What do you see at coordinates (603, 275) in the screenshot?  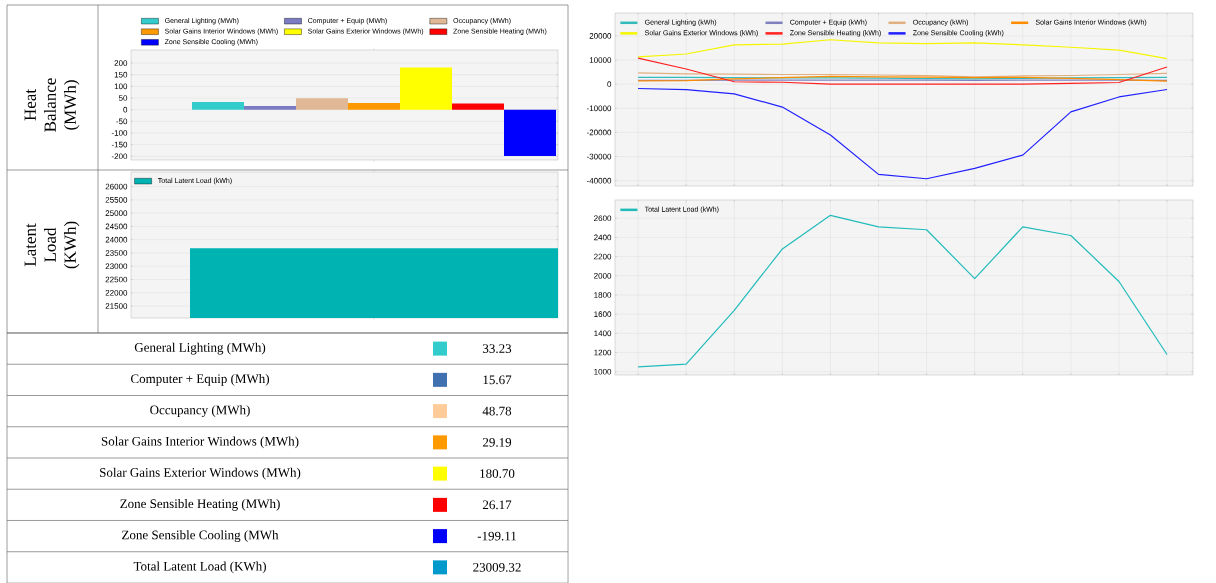 I see `y-tick-label: 2000` at bounding box center [603, 275].